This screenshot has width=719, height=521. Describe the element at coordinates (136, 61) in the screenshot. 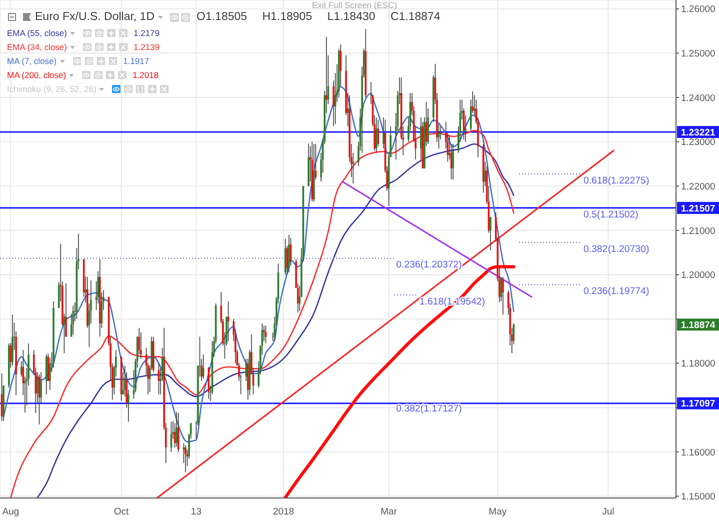

I see `annotation: 1.1917` at that location.